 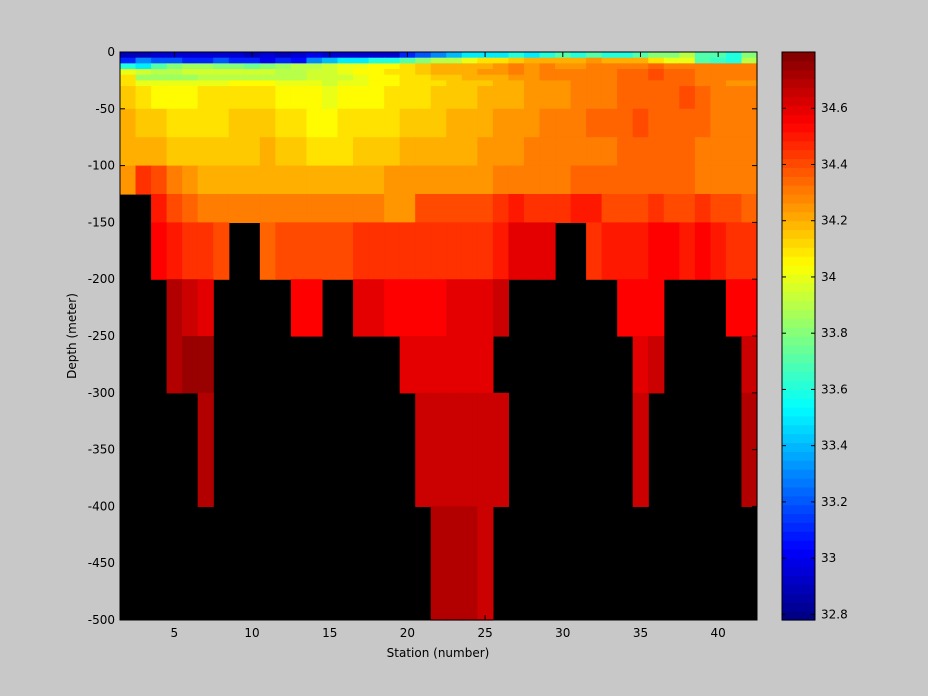 I want to click on colorbar-tick-label: 34.2, so click(x=834, y=221).